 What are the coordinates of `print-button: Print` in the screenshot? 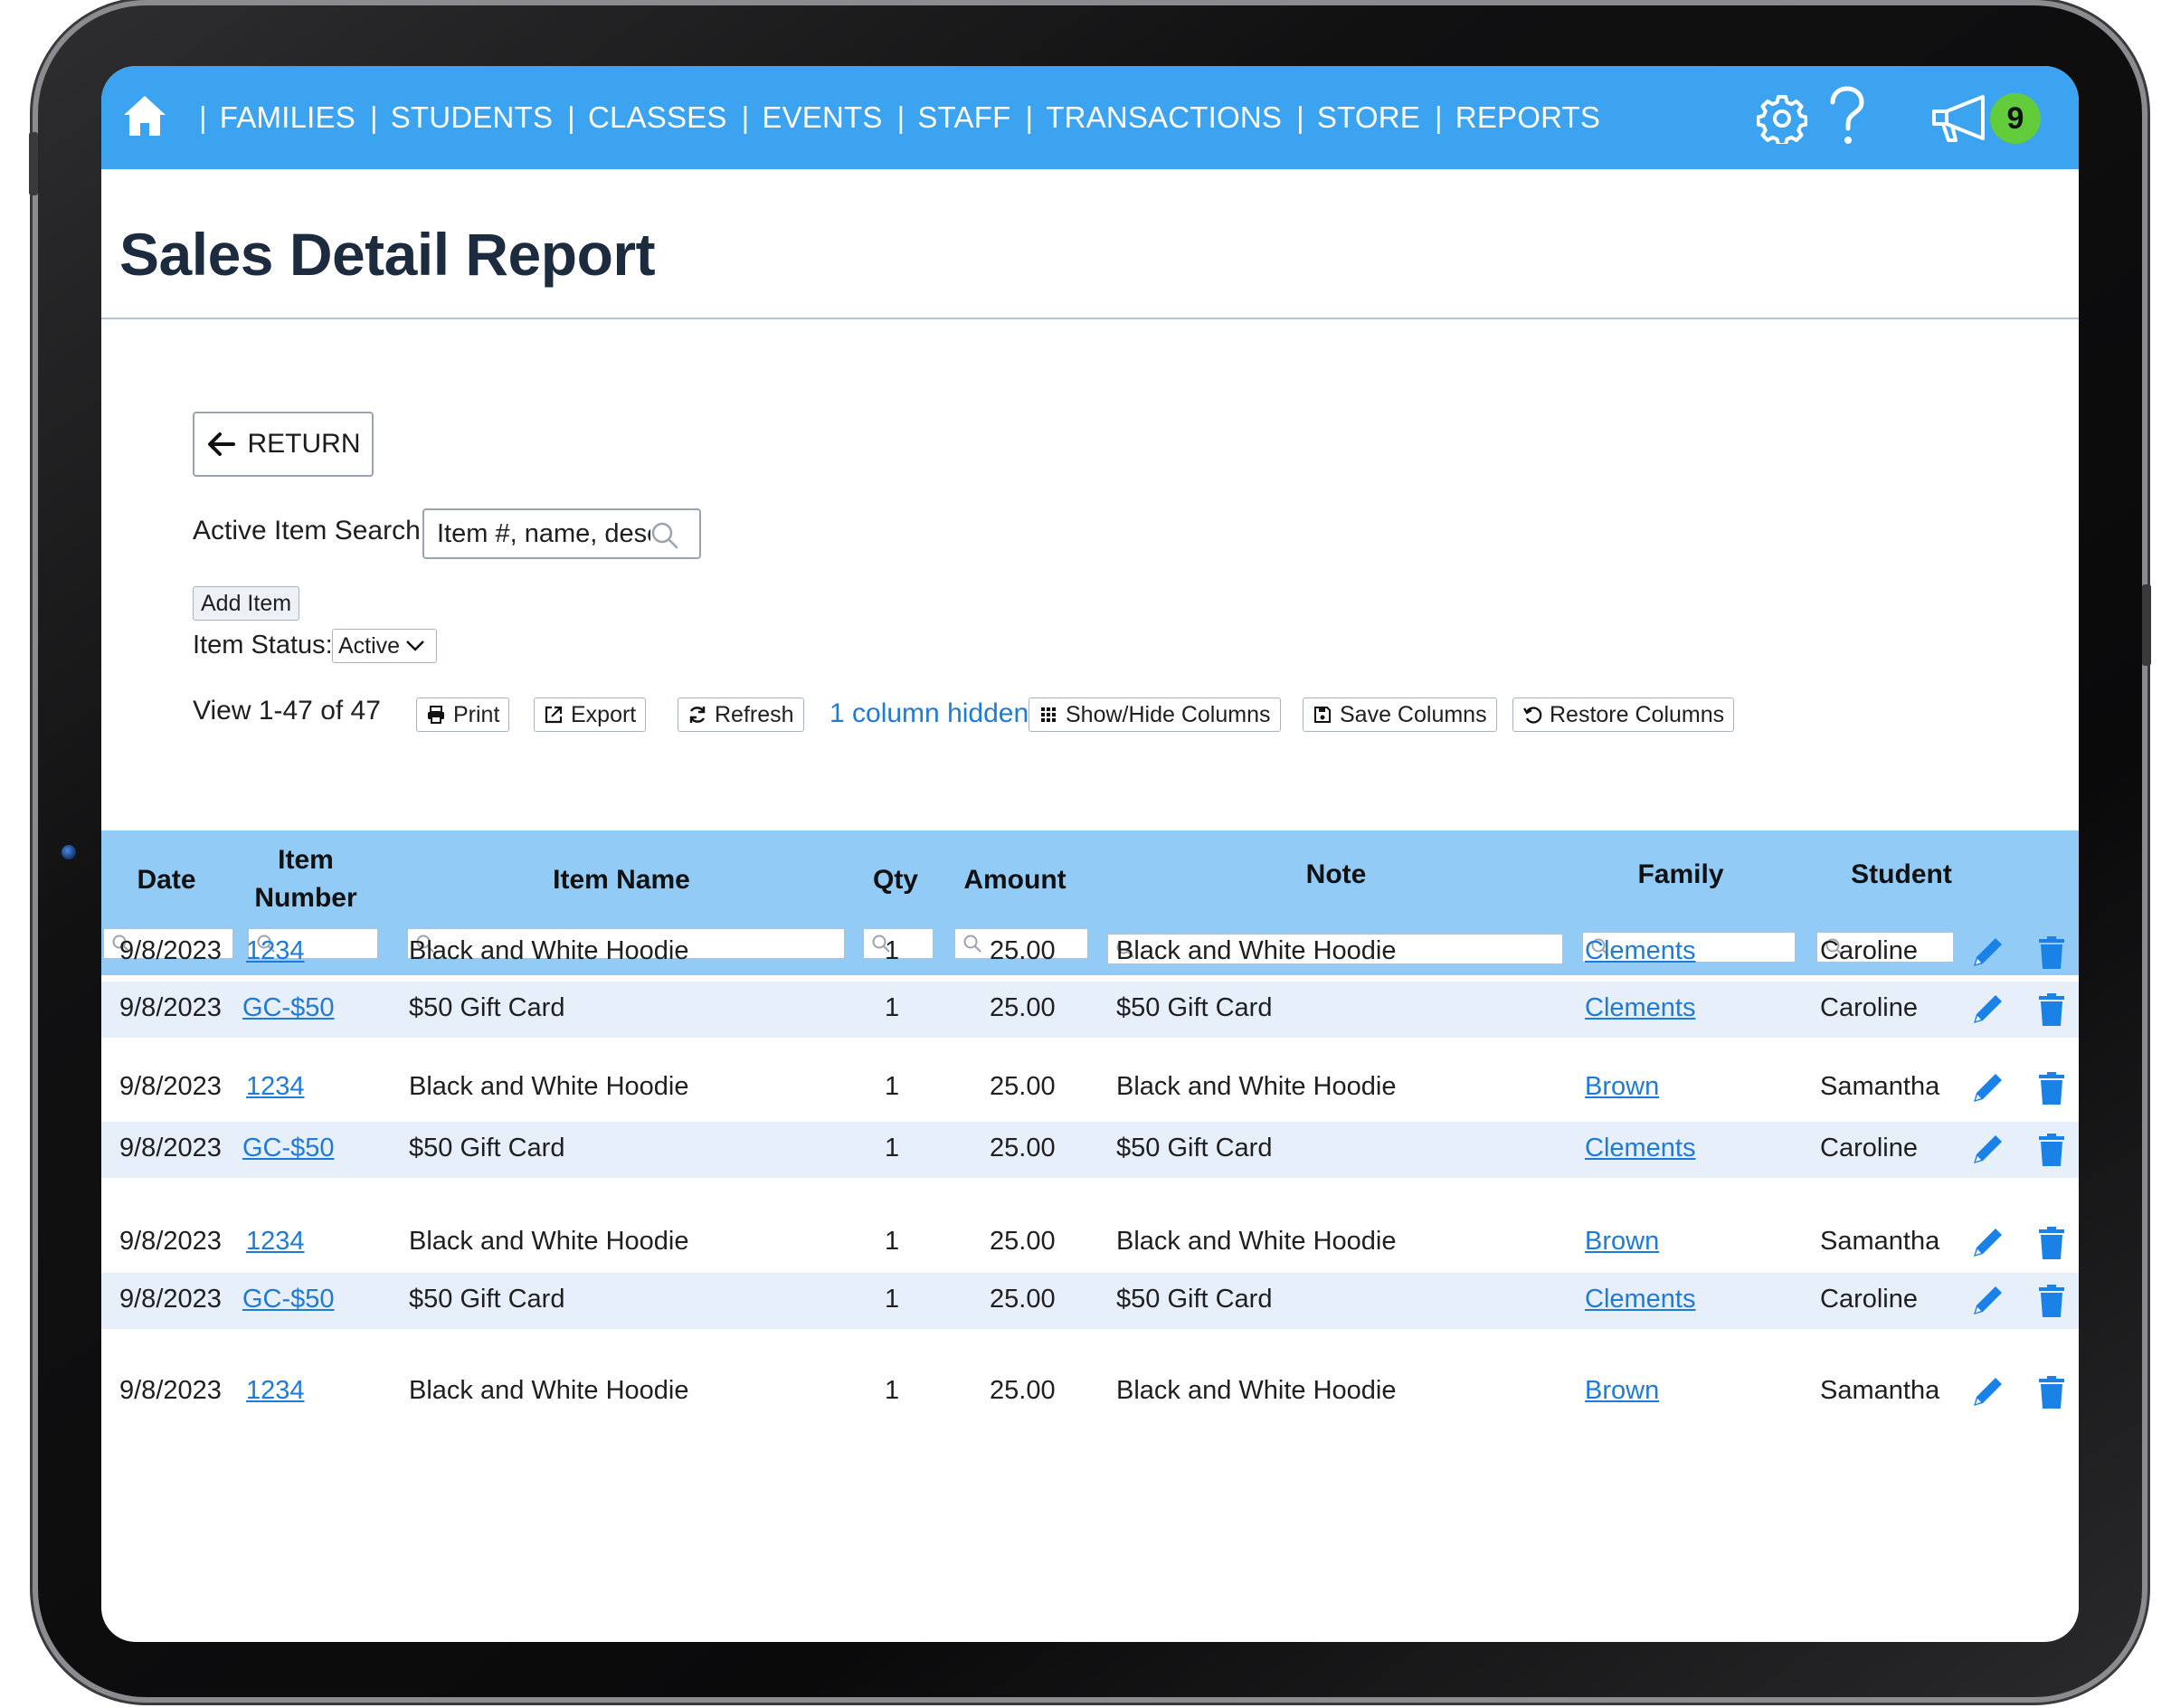 It's located at (463, 714).